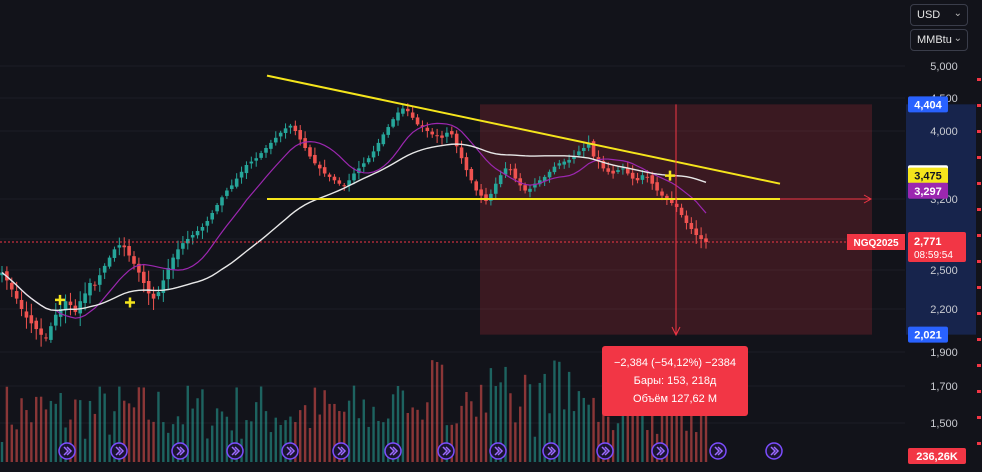 This screenshot has height=472, width=982. I want to click on unit-selector: MMBtu ⌄, so click(939, 40).